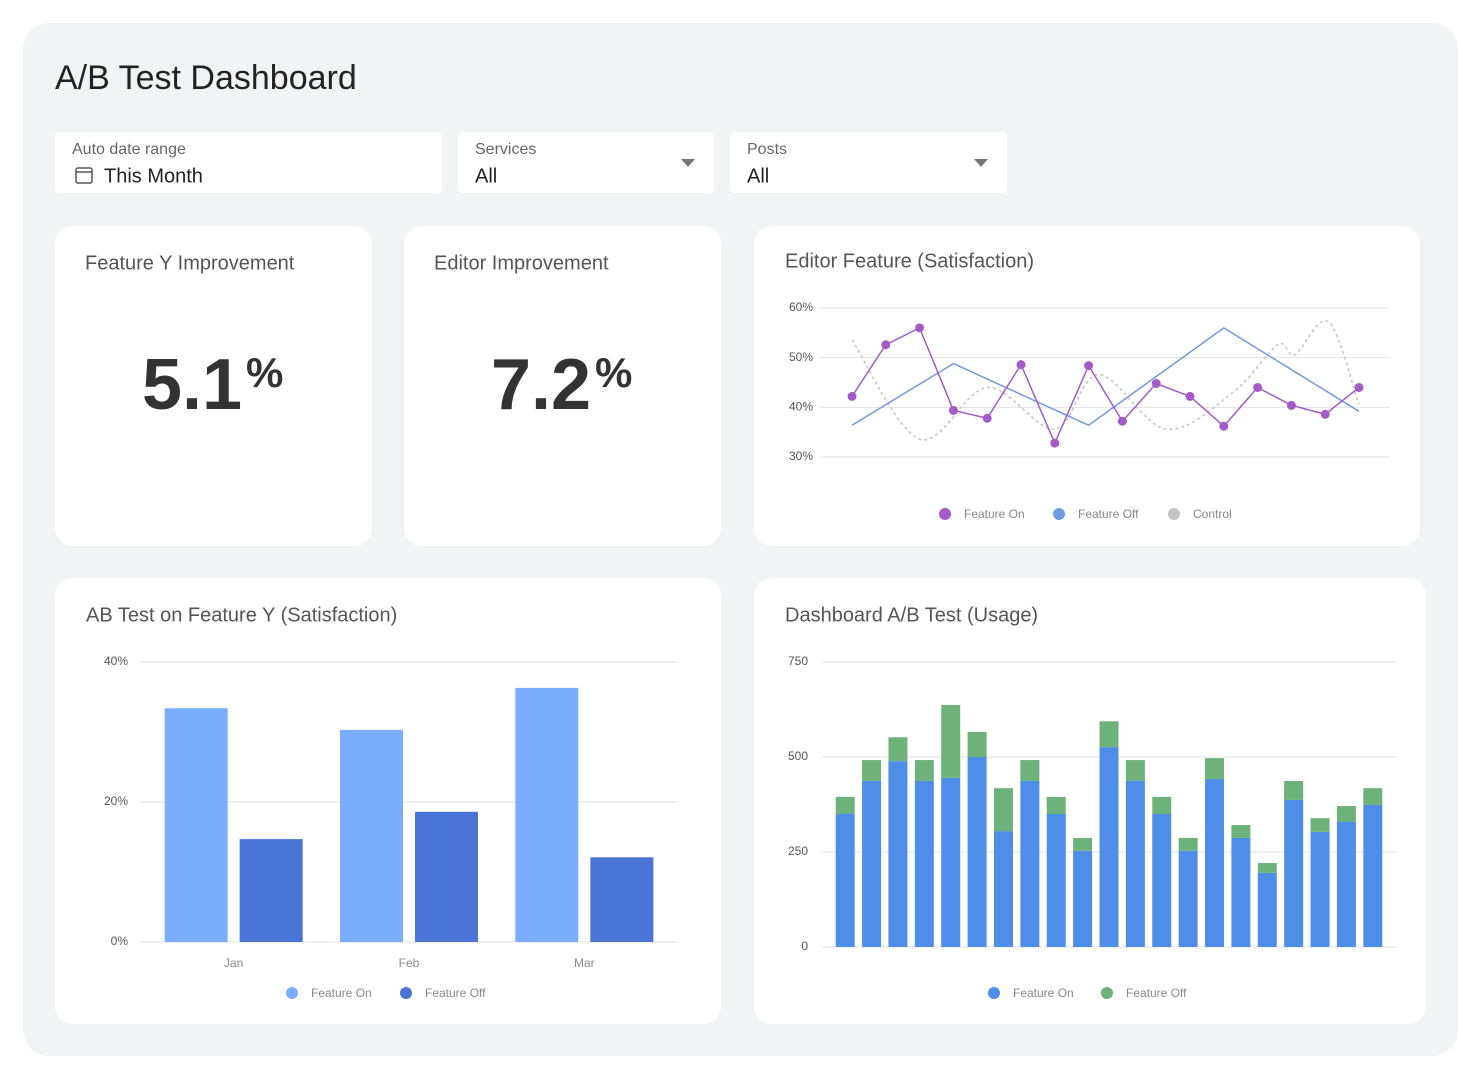 Image resolution: width=1482 pixels, height=1080 pixels. Describe the element at coordinates (409, 963) in the screenshot. I see `x-tick-label: Feb` at that location.